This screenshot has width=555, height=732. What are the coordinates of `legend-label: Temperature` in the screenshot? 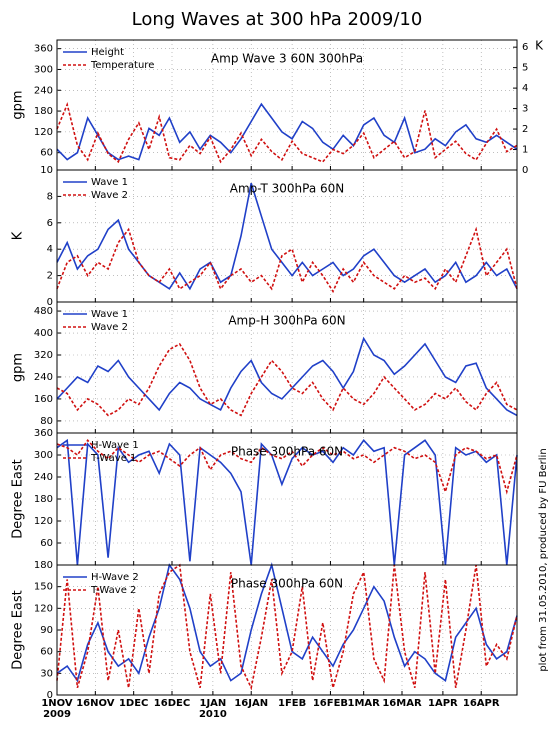 It's located at (122, 65).